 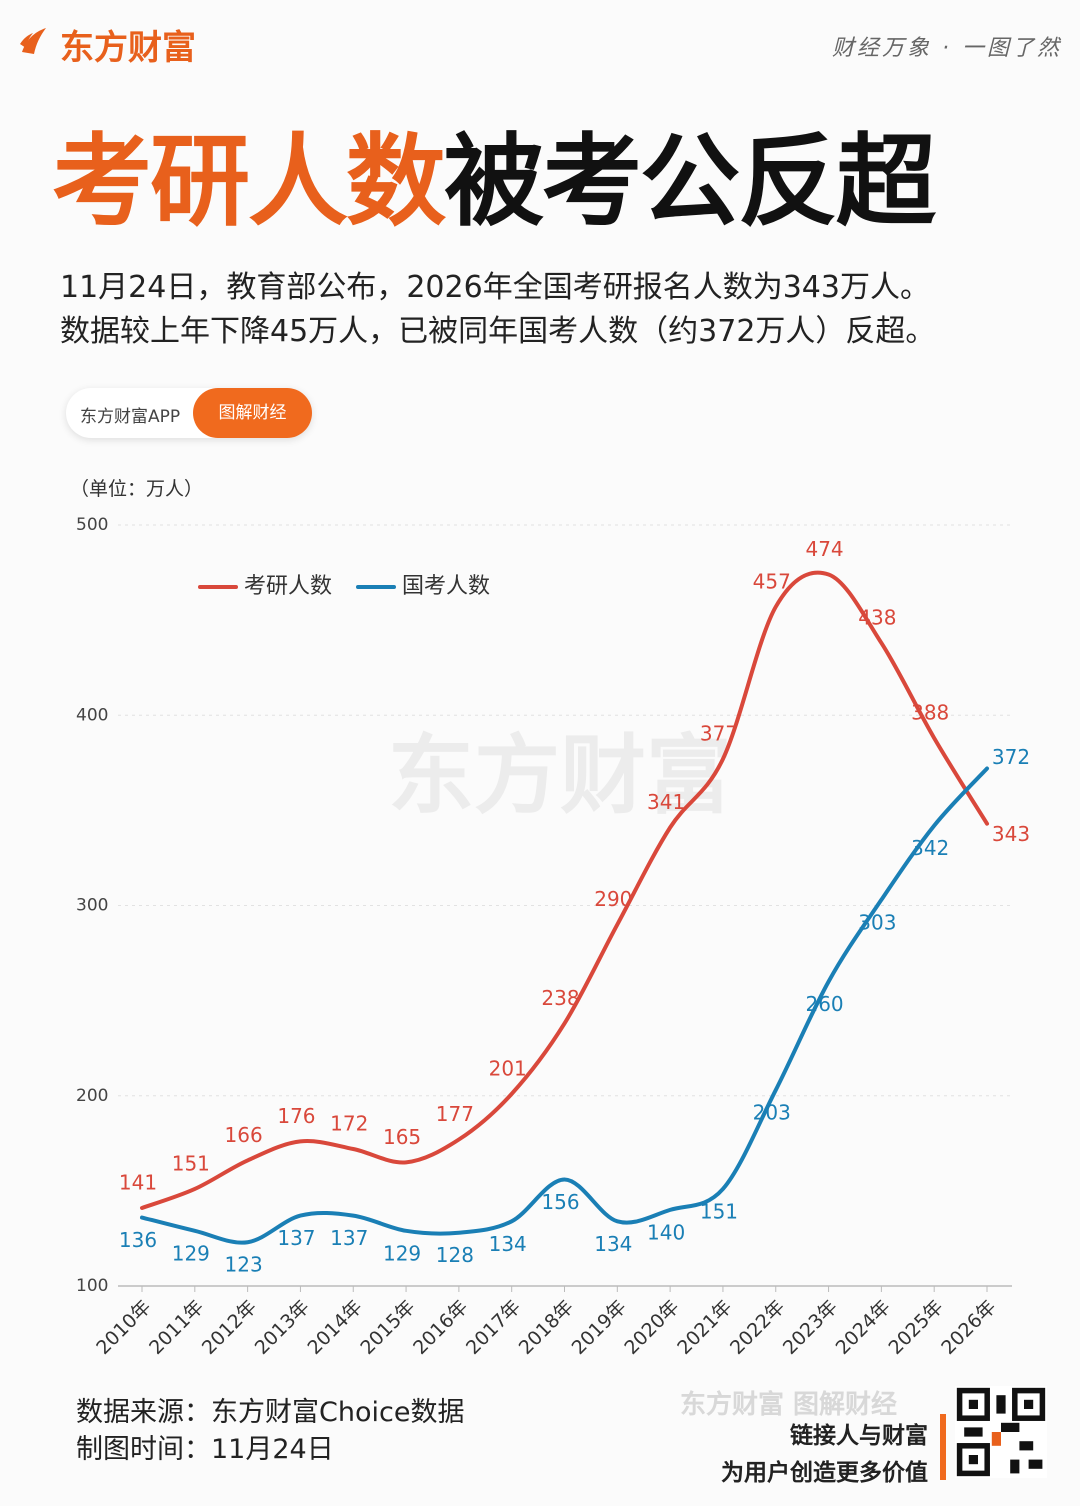 I want to click on title-rest: 被考公反超, so click(x=690, y=181).